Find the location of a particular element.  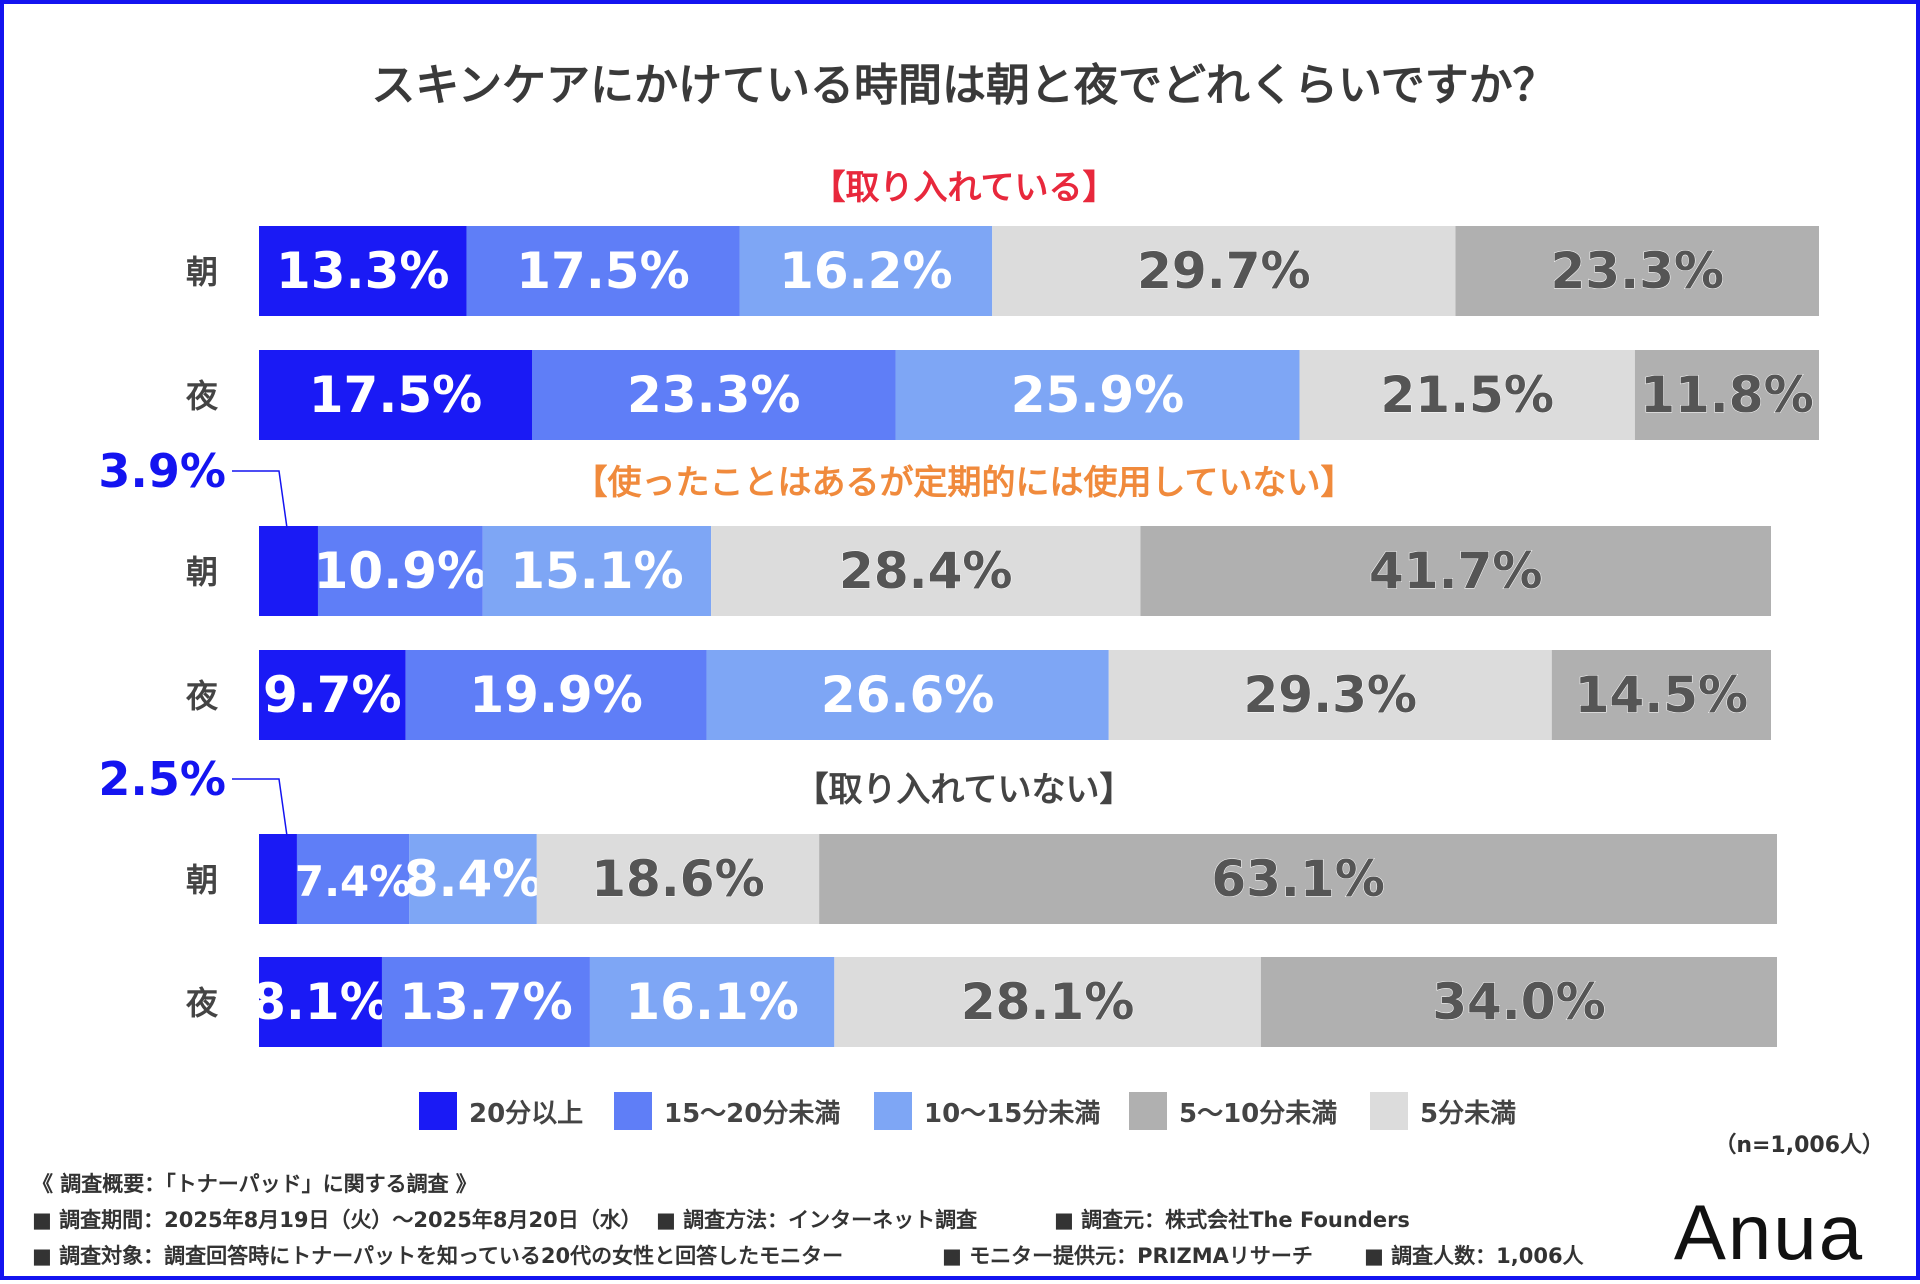

legend-item: 15〜20分未満 is located at coordinates (727, 1111).